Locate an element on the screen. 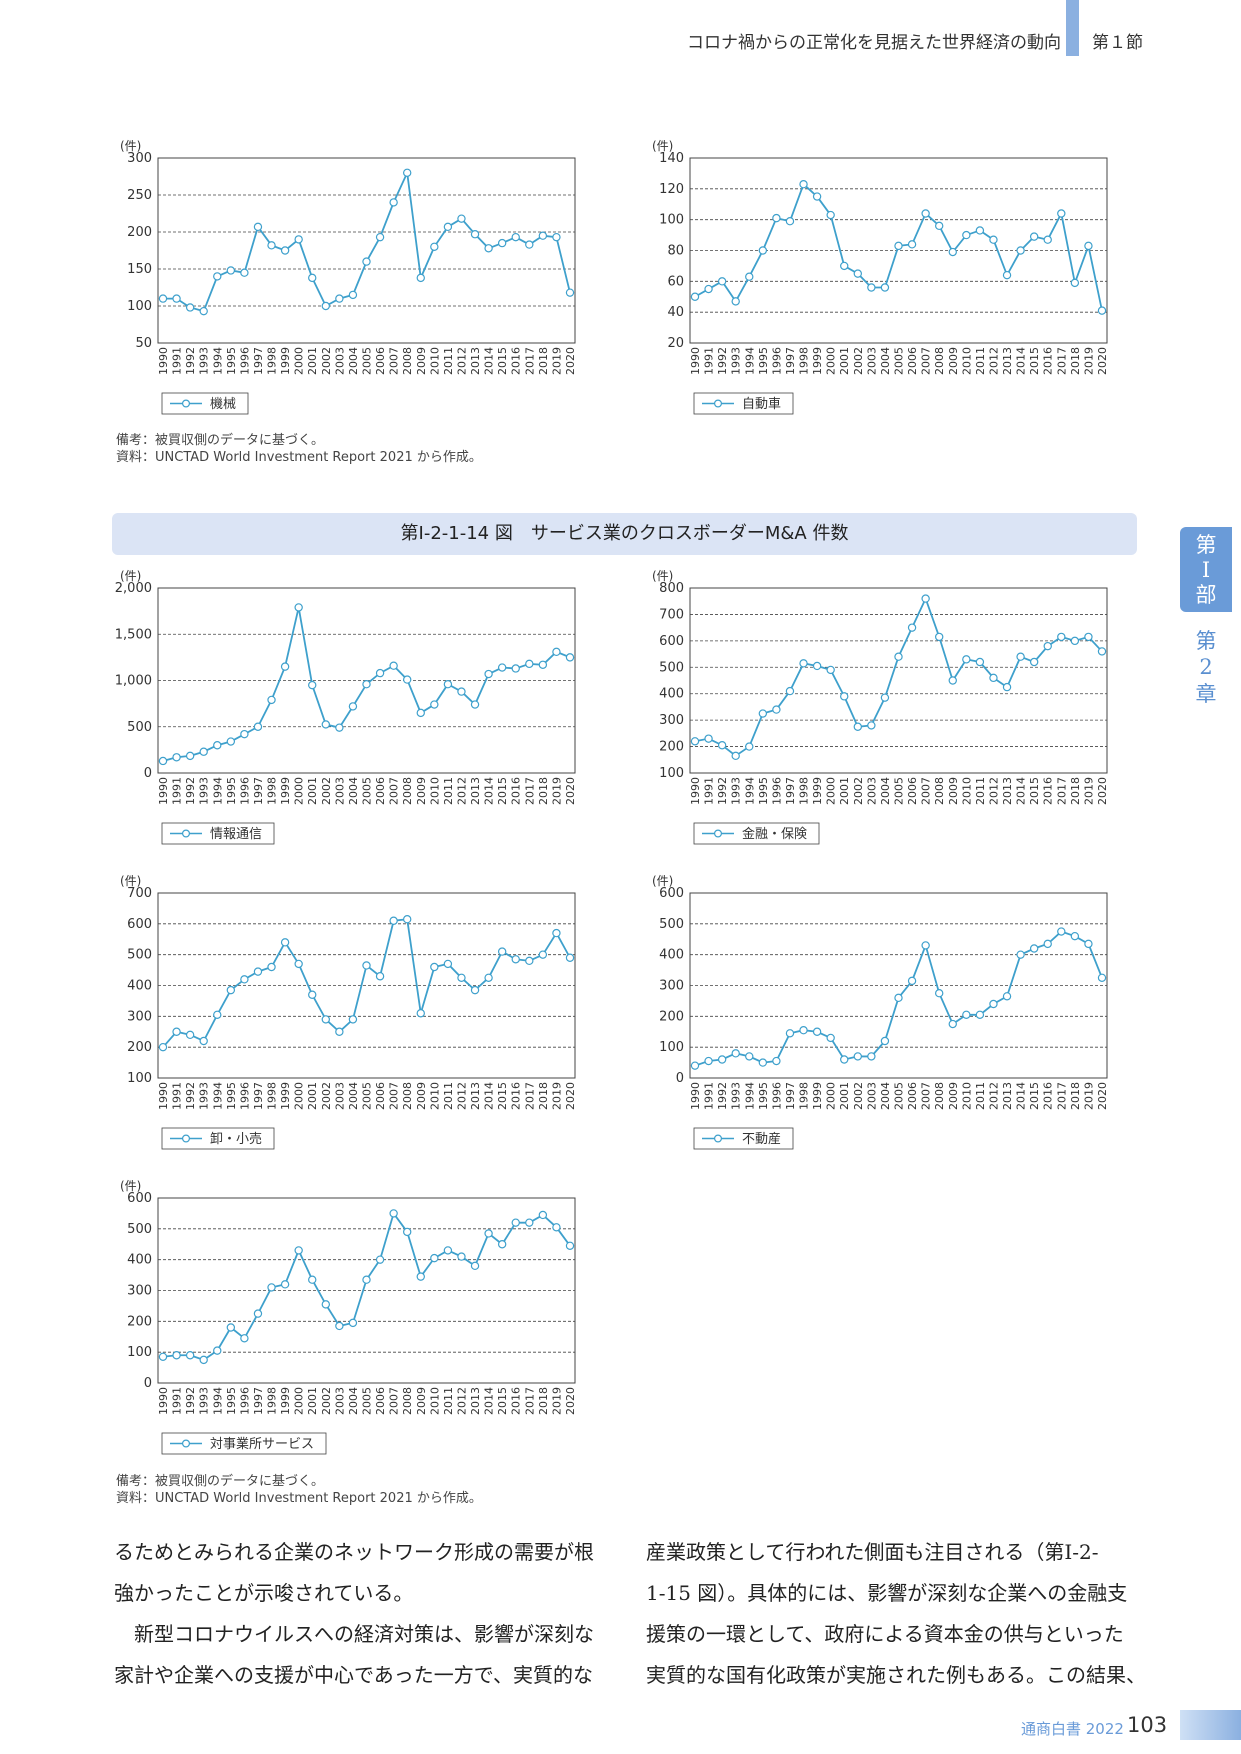 The width and height of the screenshot is (1241, 1754). x-tick-label: 2019 is located at coordinates (556, 361).